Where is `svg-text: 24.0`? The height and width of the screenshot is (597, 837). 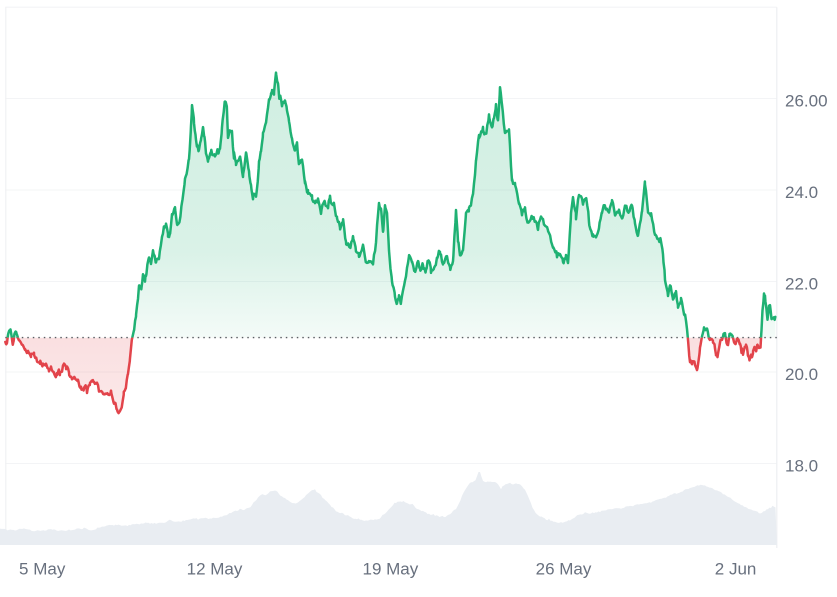 svg-text: 24.0 is located at coordinates (801, 192).